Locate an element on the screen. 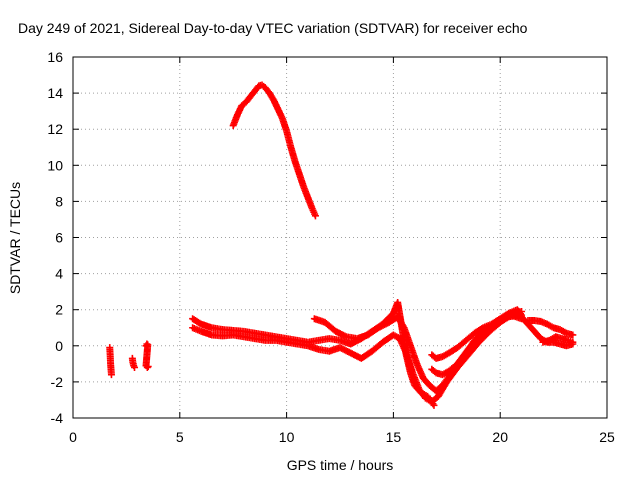 Image resolution: width=640 pixels, height=480 pixels. y-tick-label: 14 is located at coordinates (55, 93).